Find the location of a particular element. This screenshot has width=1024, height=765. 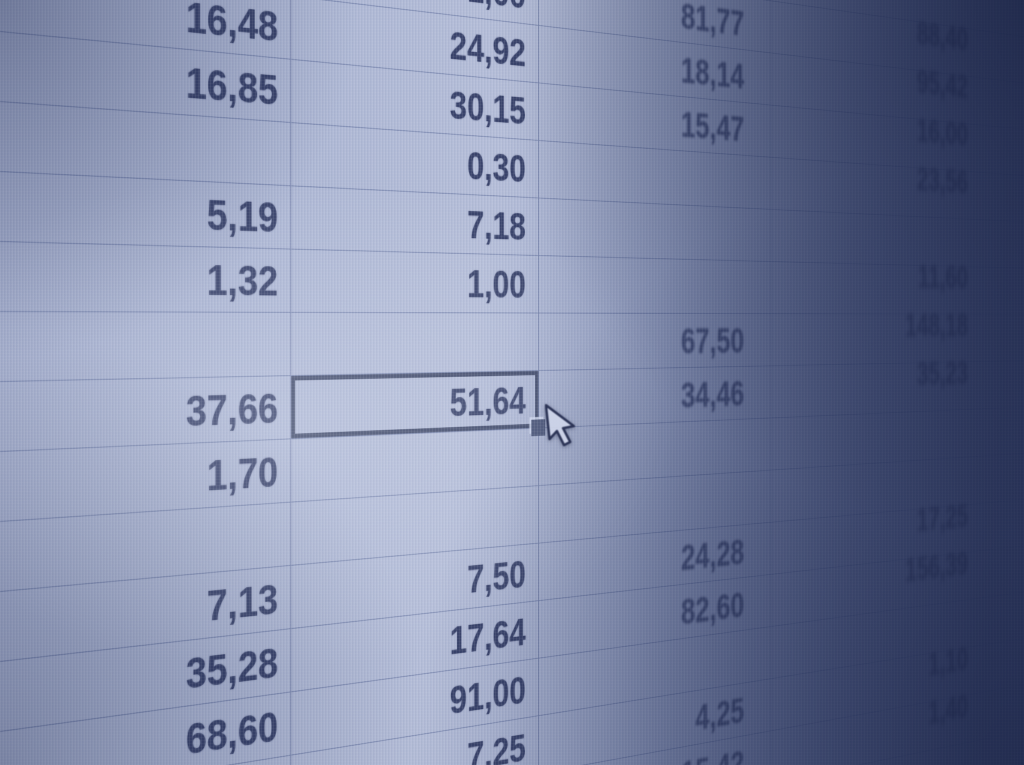

cell: 37,66 is located at coordinates (146, 413).